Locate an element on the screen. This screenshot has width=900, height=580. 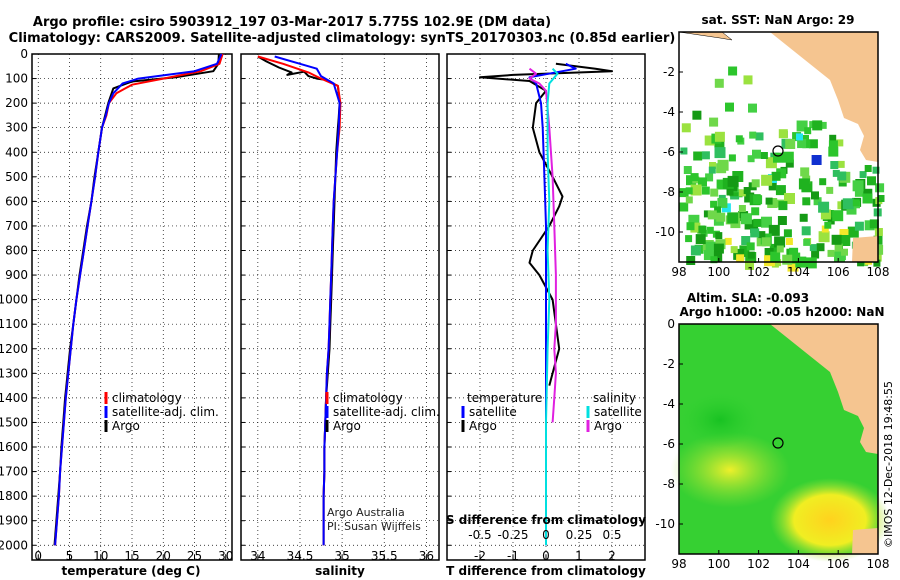
temperature-xlabel: temperature (deg C) is located at coordinates (131, 571).